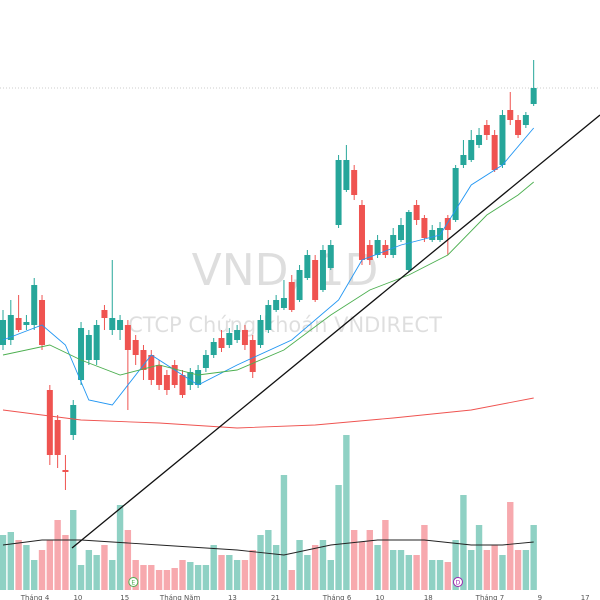  I want to click on watermark-symbol: VND, 1D, so click(285, 270).